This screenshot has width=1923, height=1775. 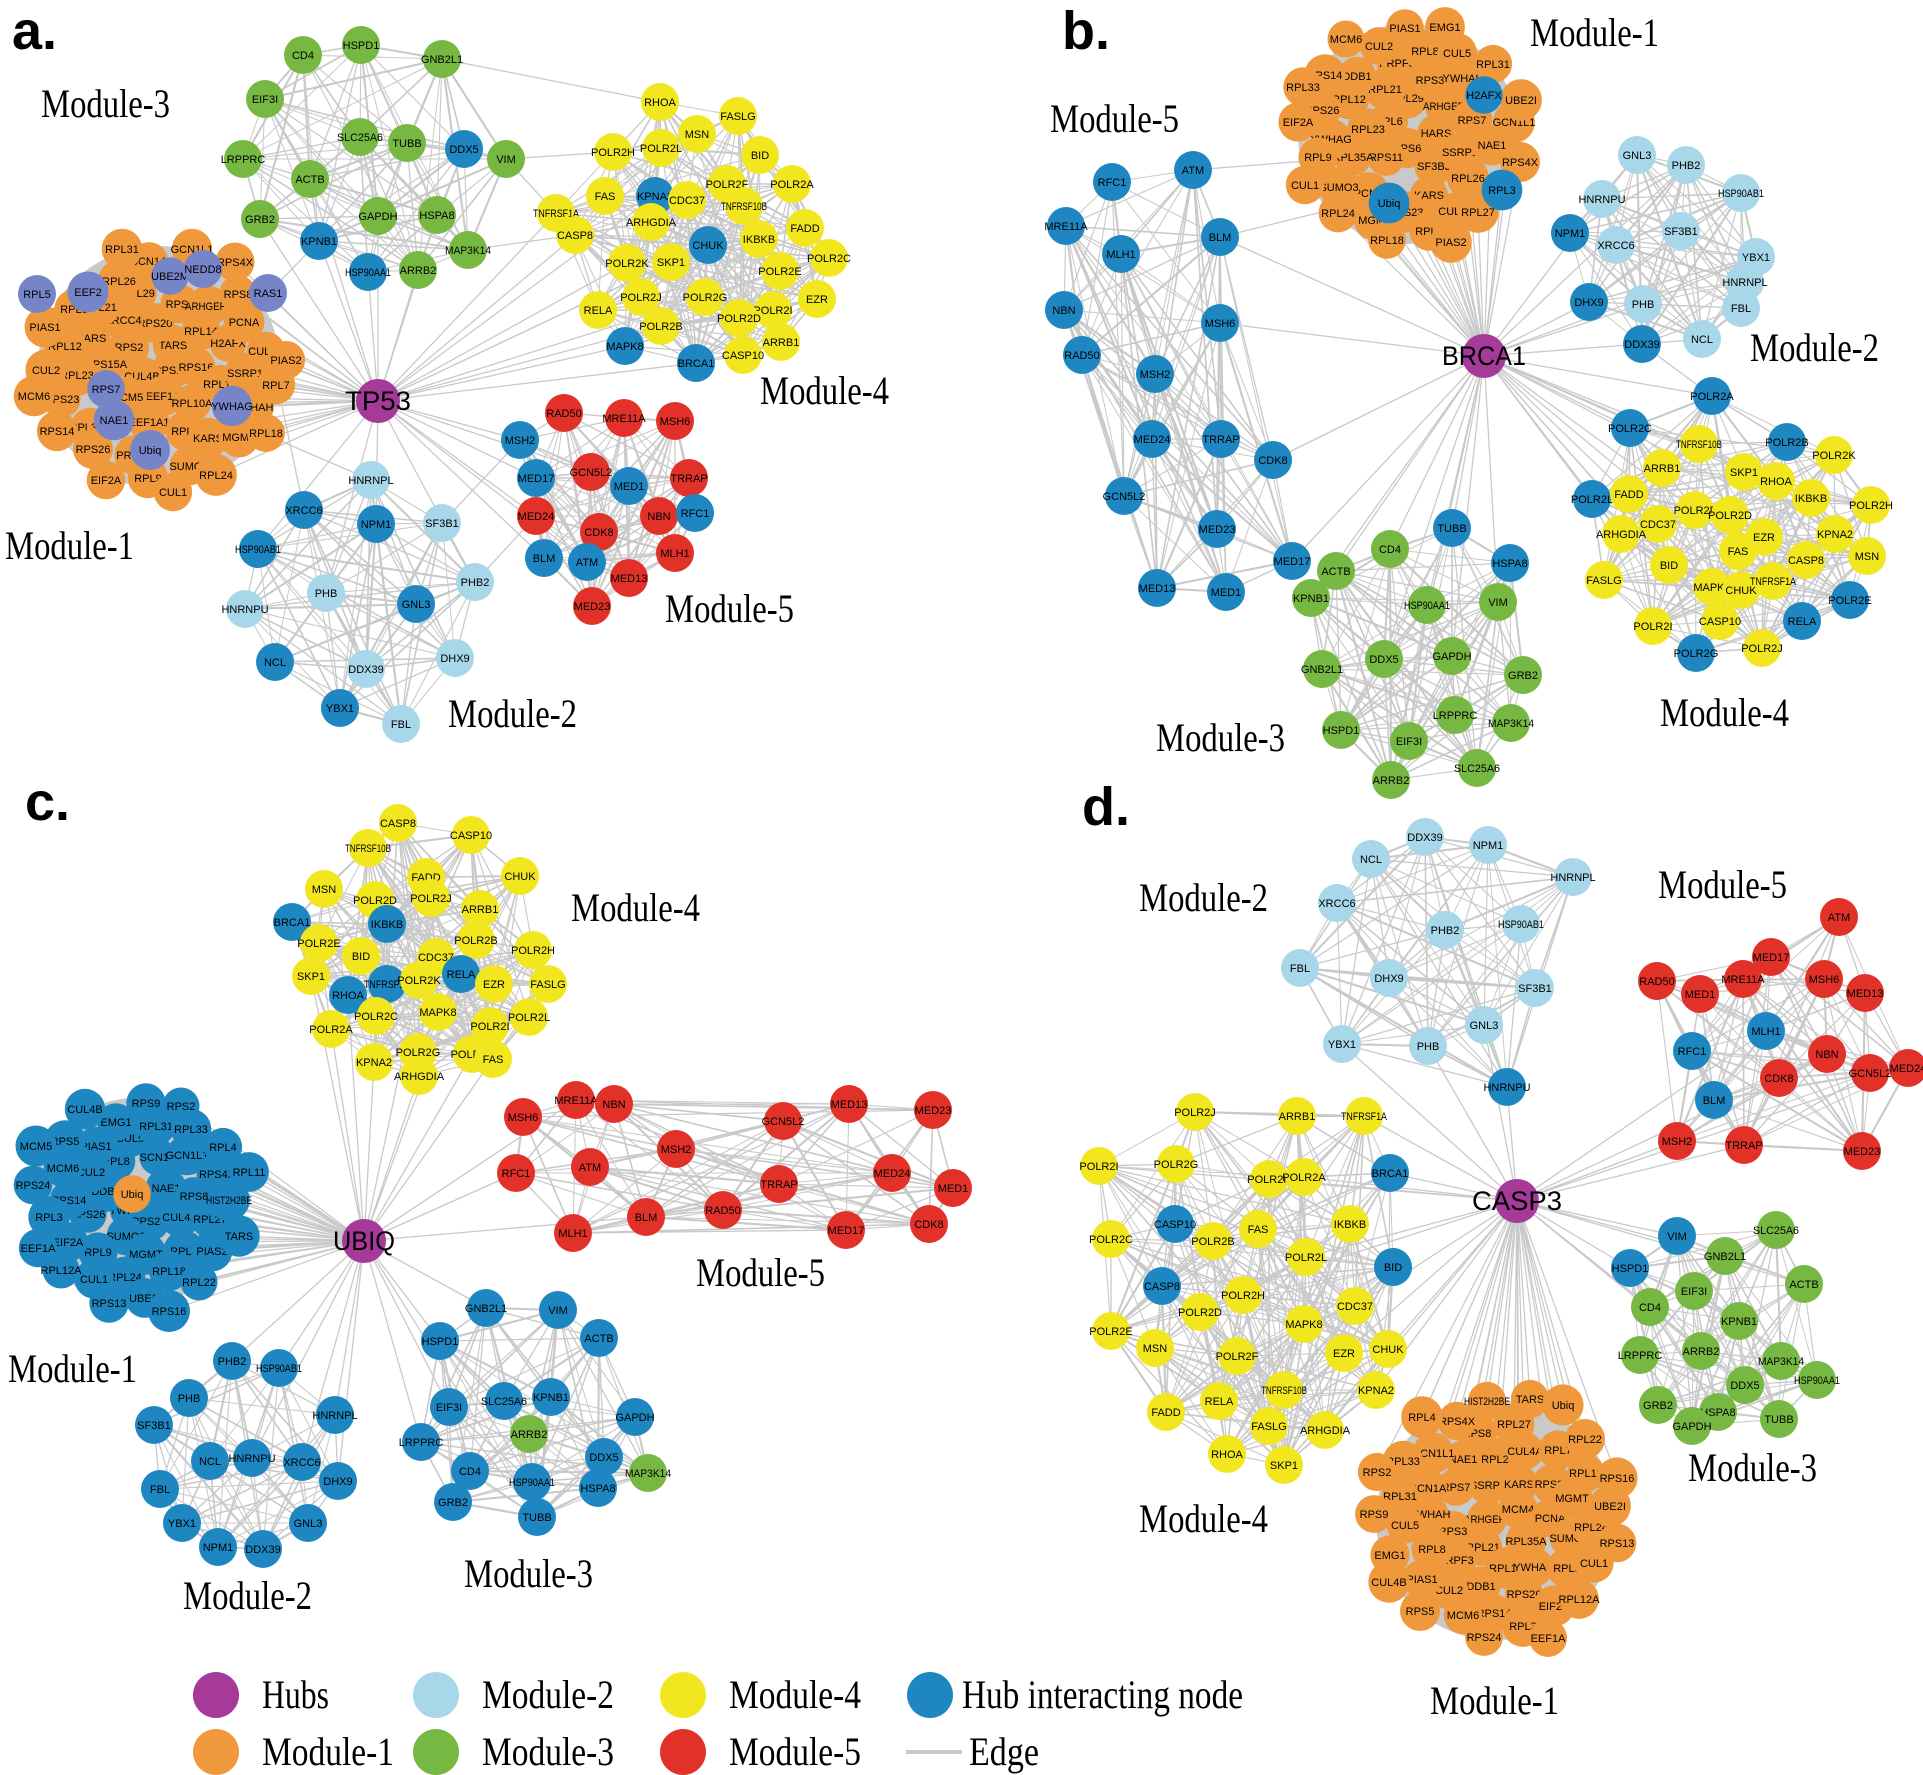 What do you see at coordinates (772, 311) in the screenshot?
I see `svg-text: POLR2I` at bounding box center [772, 311].